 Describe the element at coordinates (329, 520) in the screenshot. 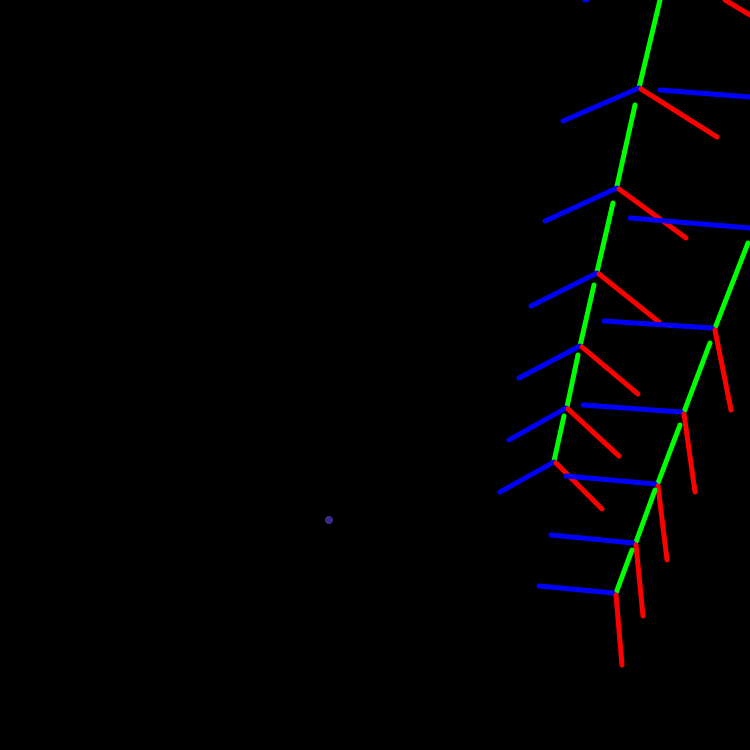

I see `origin-marker` at that location.